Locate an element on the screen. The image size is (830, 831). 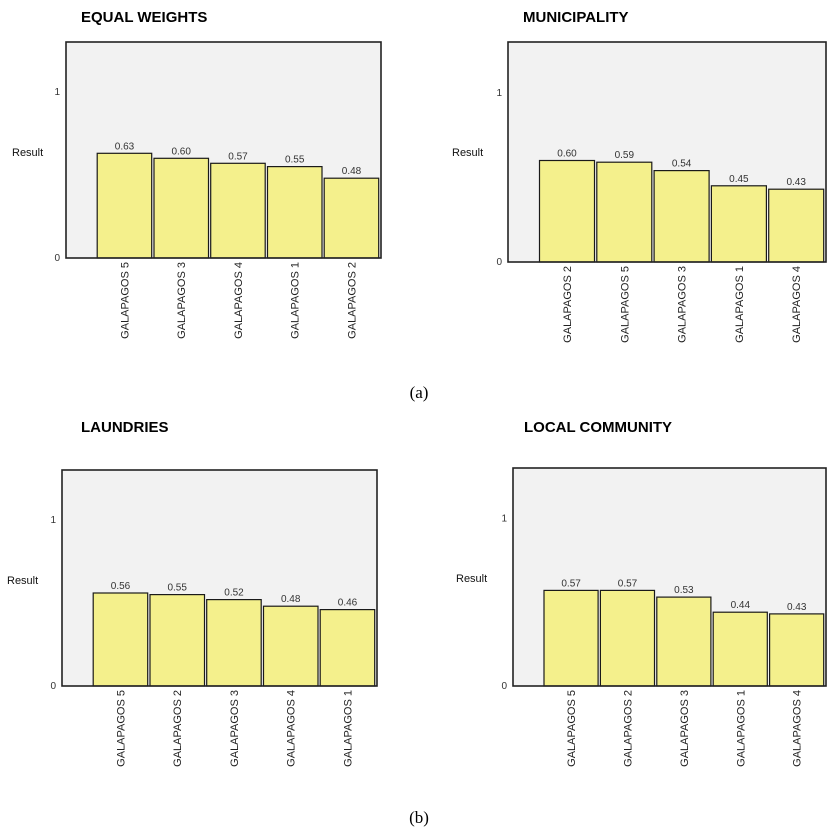
bar-value-label: 0.56 is located at coordinates (121, 586).